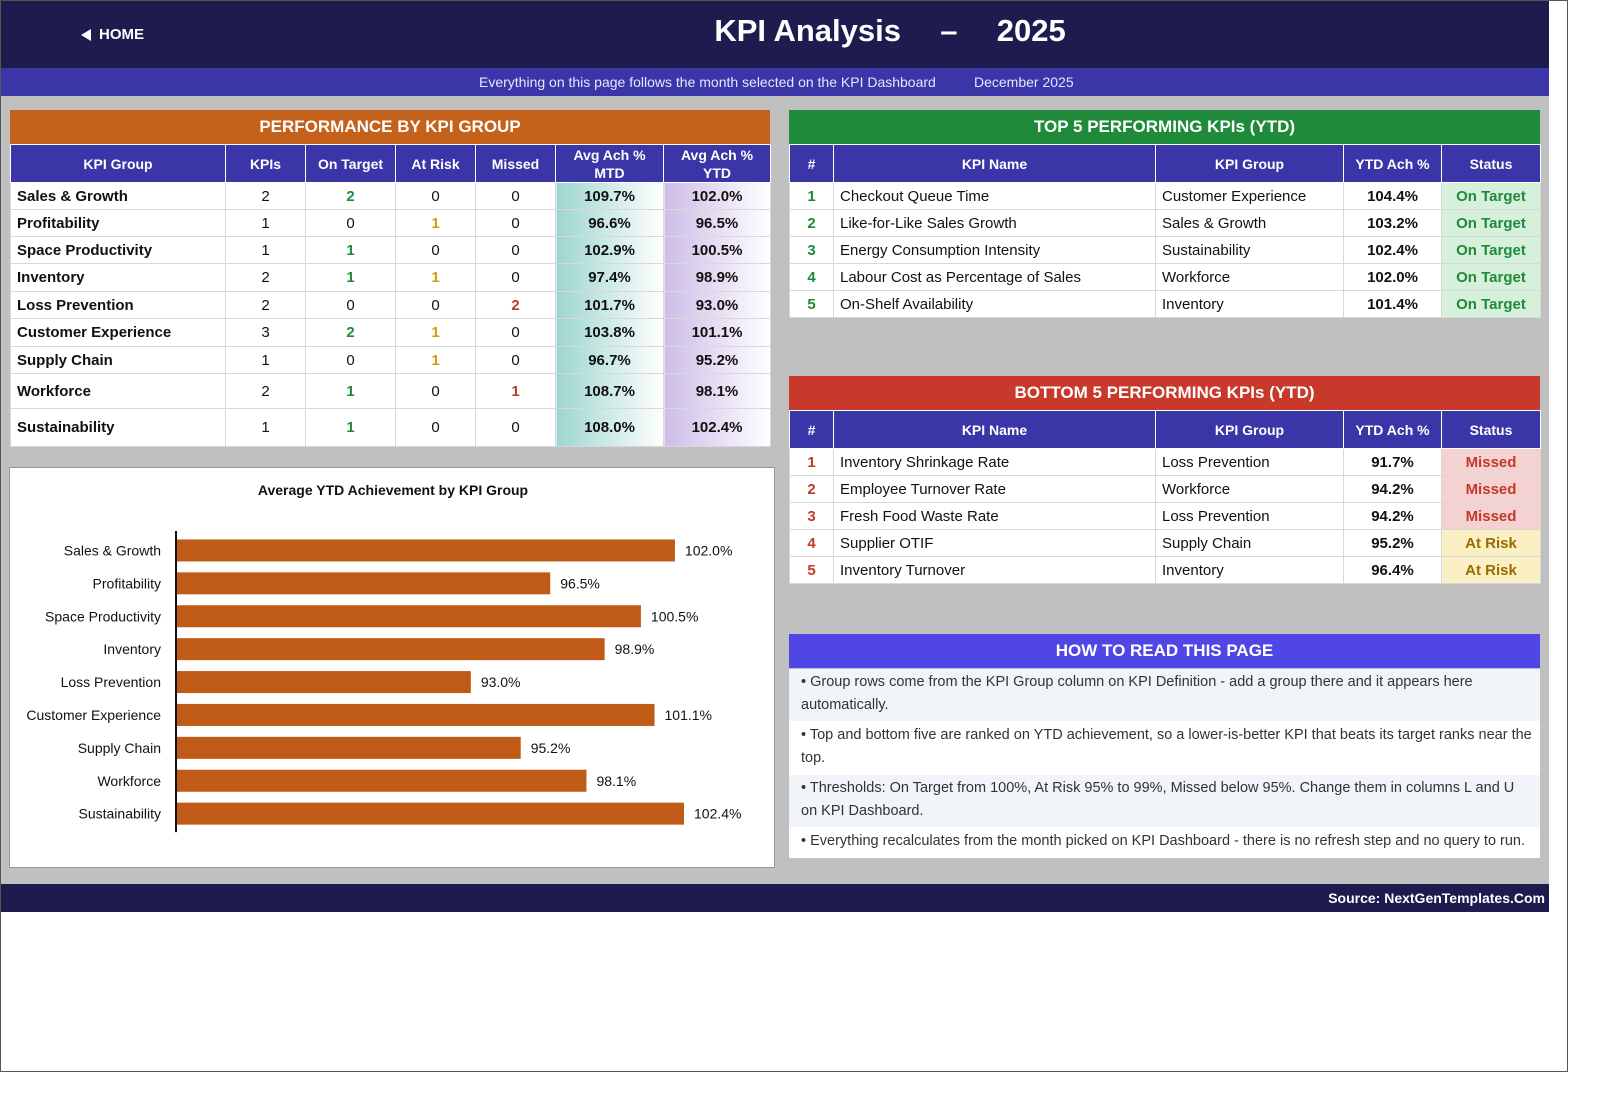 The height and width of the screenshot is (1094, 1600). I want to click on avg-mtd: 108.0%, so click(609, 427).